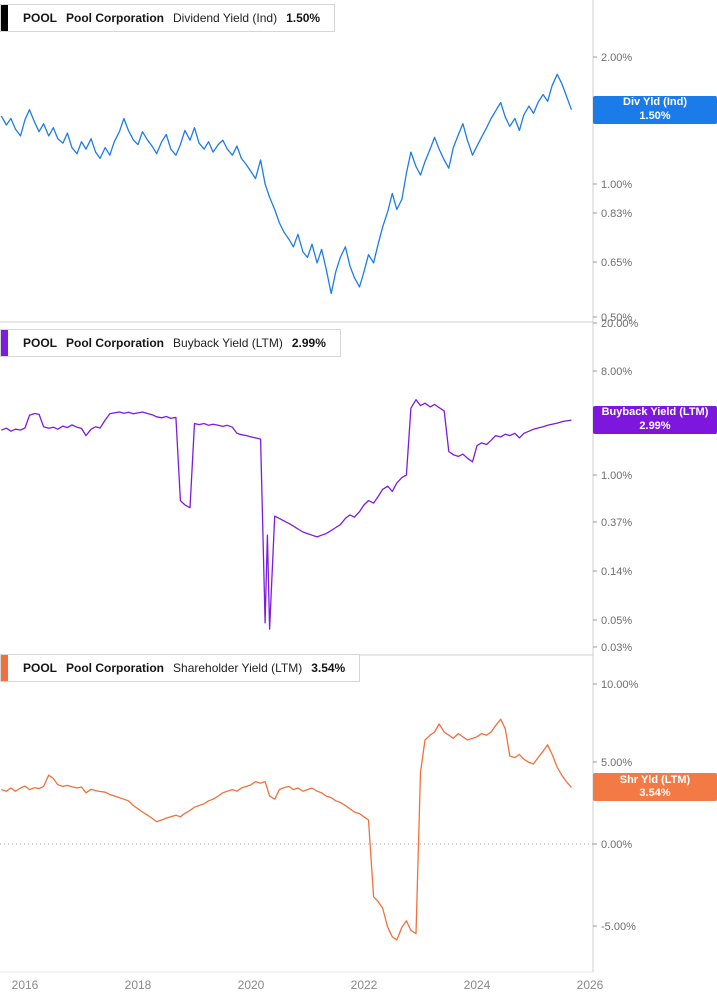  I want to click on y-tick-label: 0.05%, so click(616, 621).